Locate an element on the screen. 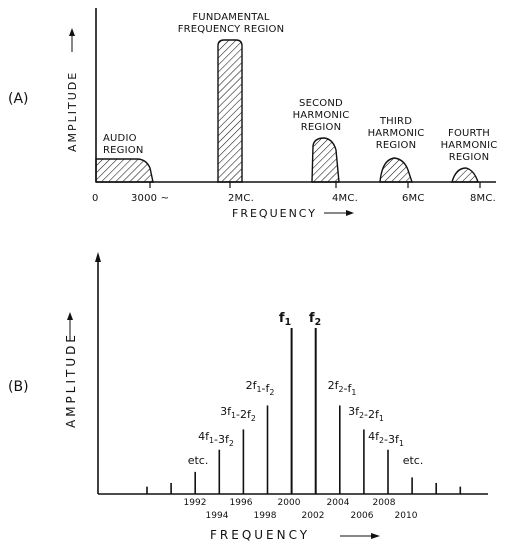 This screenshot has height=546, width=506. fourth-harmonic-label-3: REGION is located at coordinates (469, 157).